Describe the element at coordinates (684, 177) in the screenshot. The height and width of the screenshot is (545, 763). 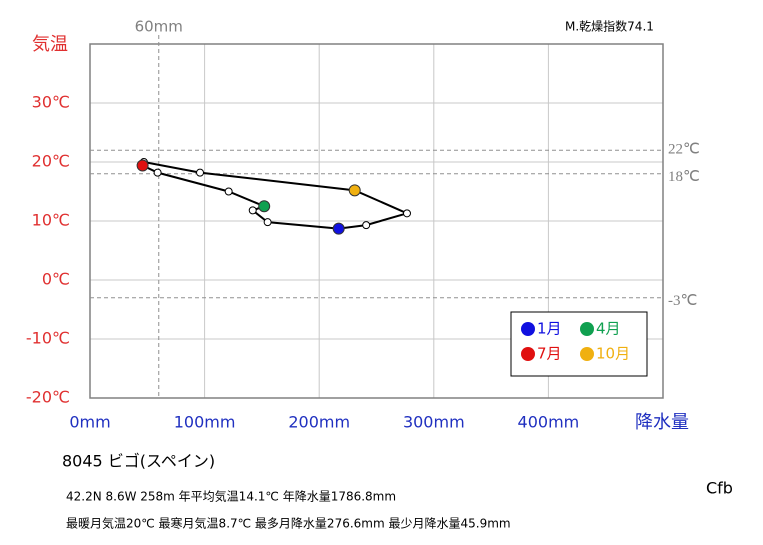
I see `reference-label: 18℃` at that location.